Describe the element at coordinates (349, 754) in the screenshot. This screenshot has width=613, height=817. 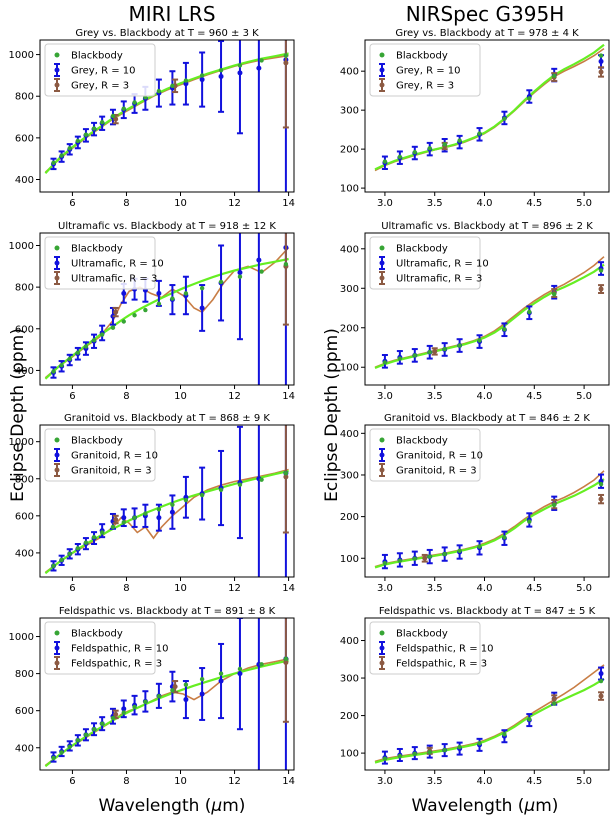
I see `y-tick-label: 100` at that location.